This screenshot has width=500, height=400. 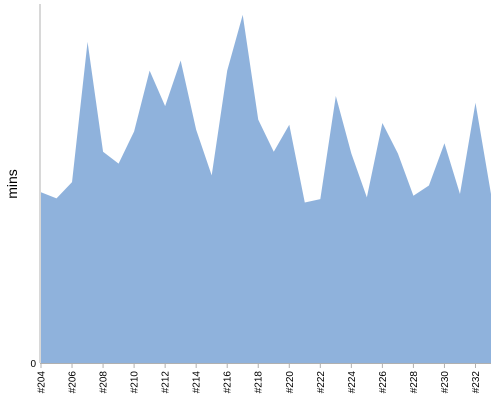 I want to click on x-tick-label: #210, so click(x=135, y=382).